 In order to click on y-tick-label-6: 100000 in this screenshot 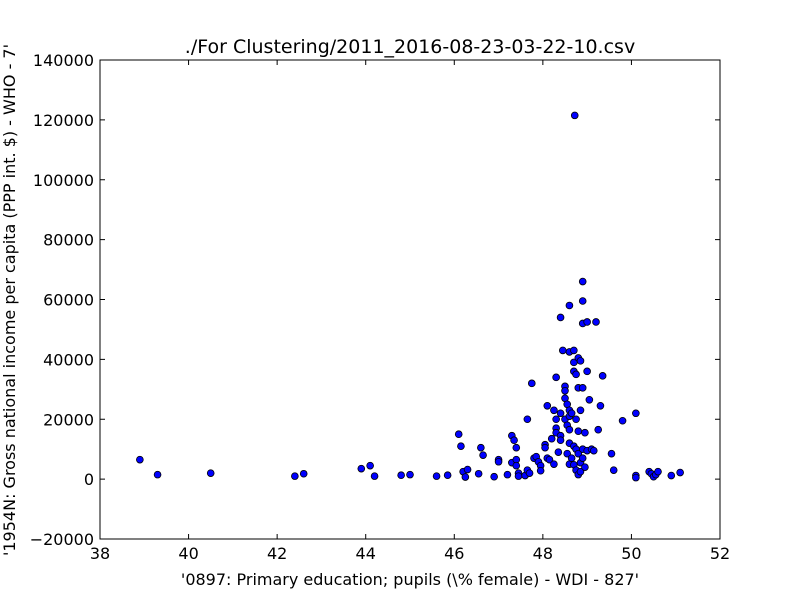, I will do `click(63, 180)`.